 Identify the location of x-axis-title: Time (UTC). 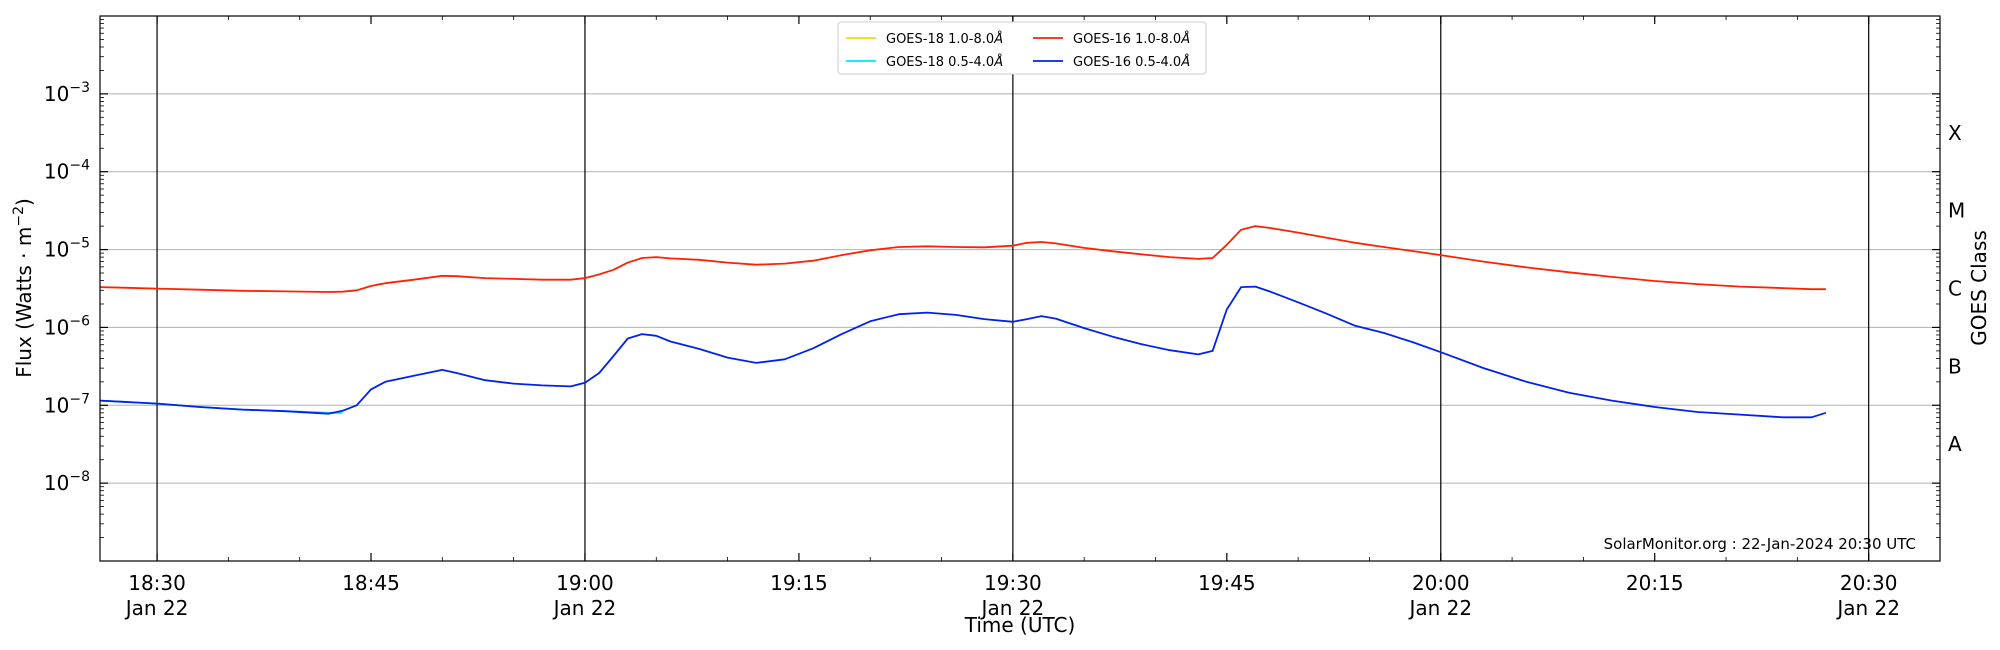
(1020, 625).